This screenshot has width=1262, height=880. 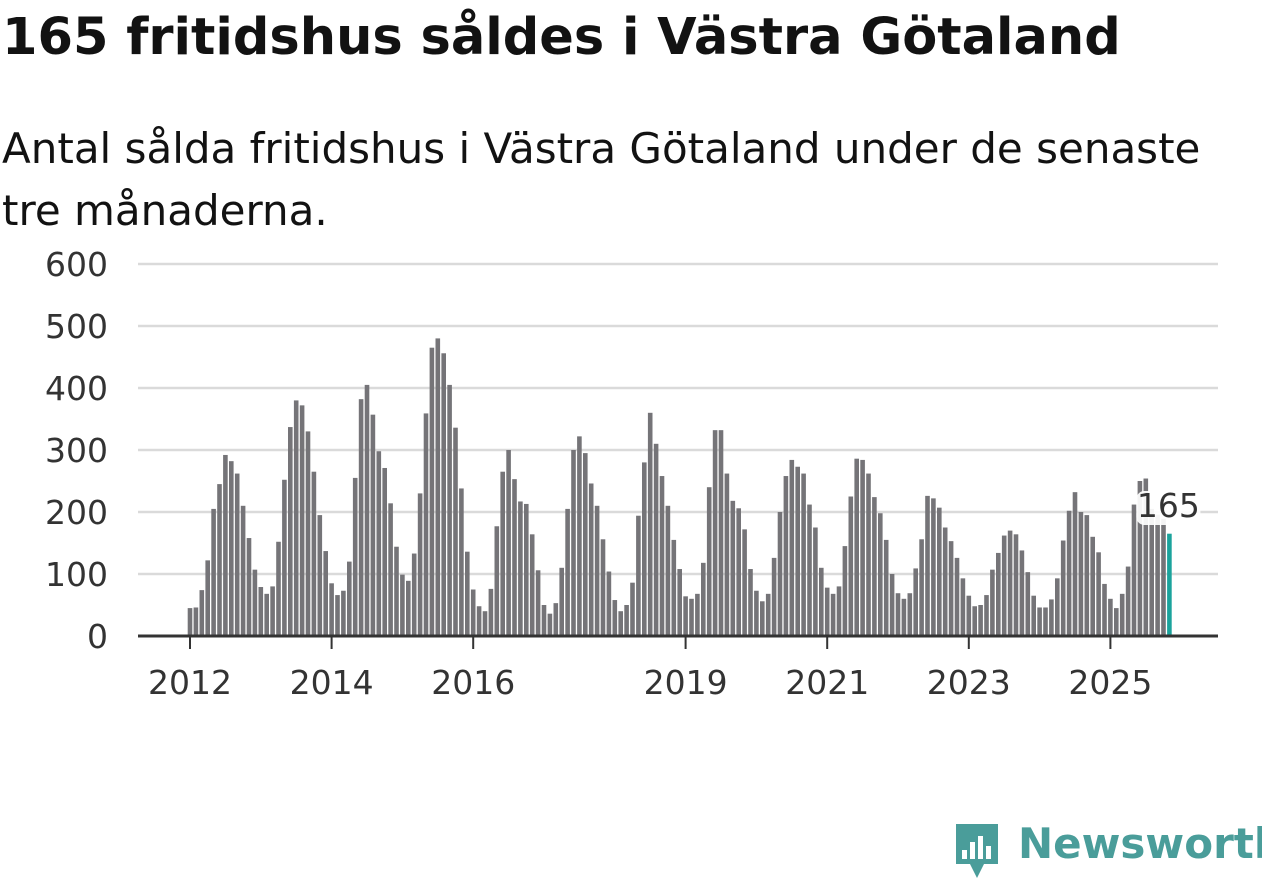 What do you see at coordinates (678, 641) in the screenshot?
I see `axes` at bounding box center [678, 641].